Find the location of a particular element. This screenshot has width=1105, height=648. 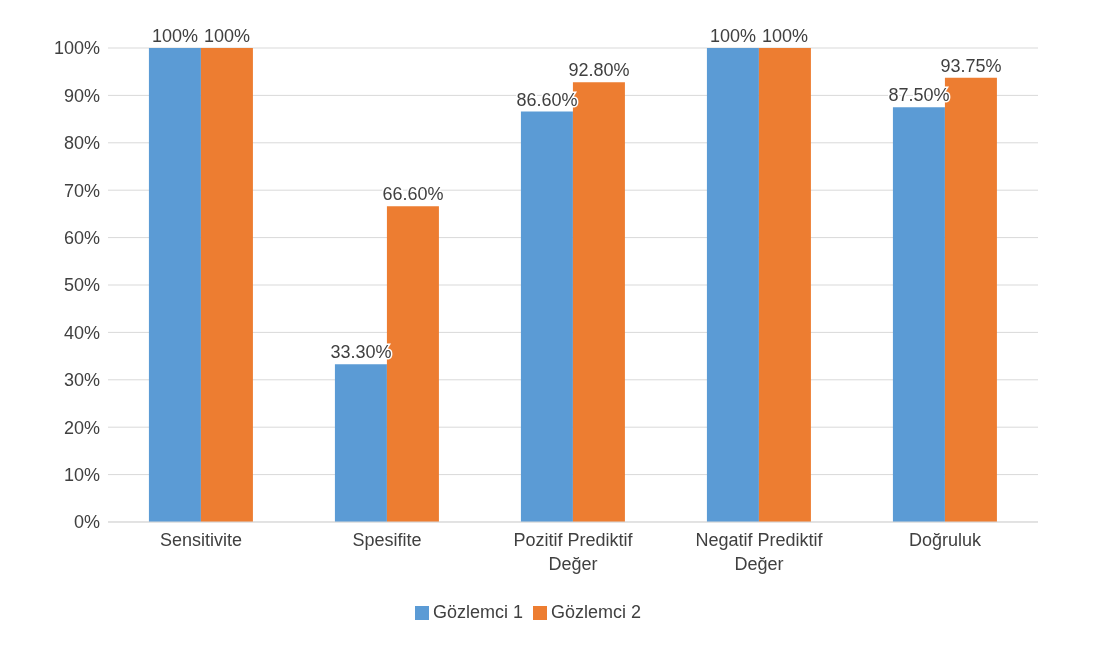

data-label: 93.75% is located at coordinates (971, 65).